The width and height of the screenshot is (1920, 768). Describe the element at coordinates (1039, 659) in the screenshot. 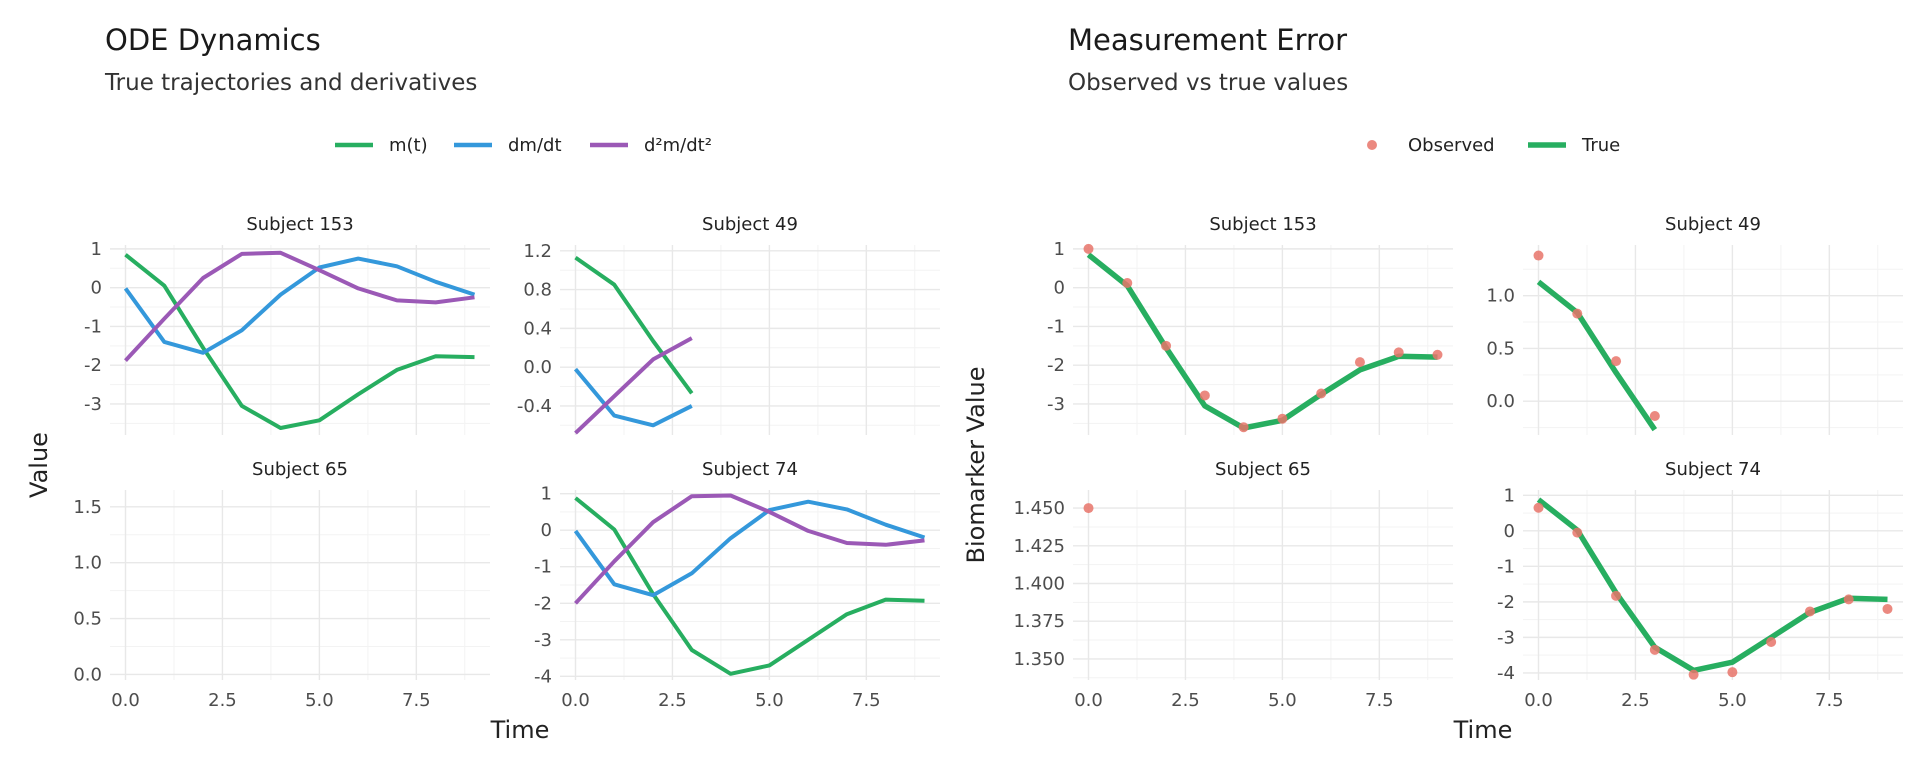

I see `y-tick-label: 1.350` at that location.